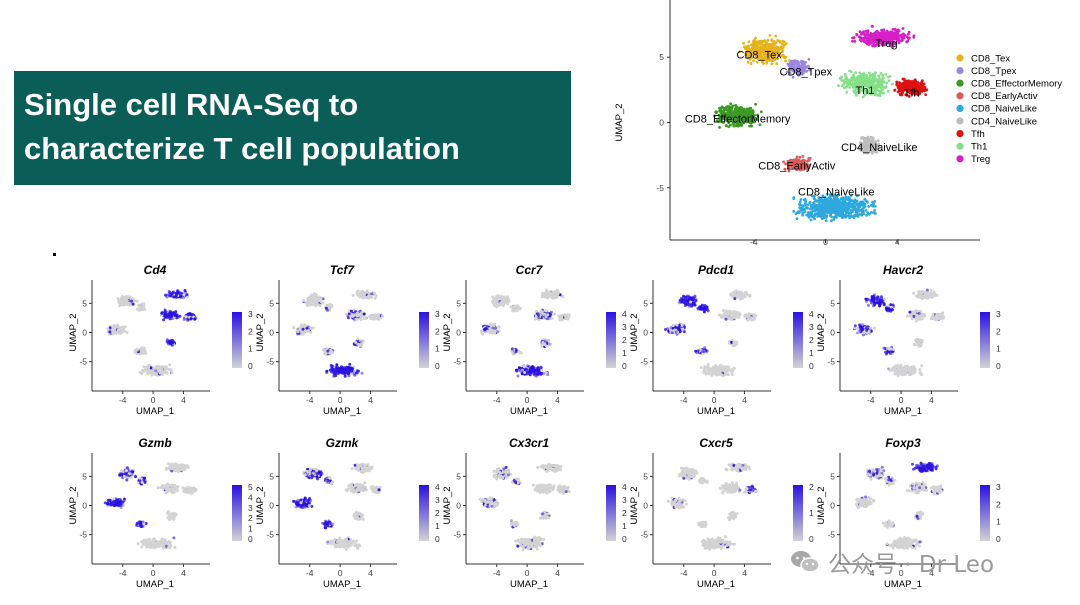 Image resolution: width=1080 pixels, height=605 pixels. Describe the element at coordinates (271, 303) in the screenshot. I see `y-tick-label: 5` at that location.